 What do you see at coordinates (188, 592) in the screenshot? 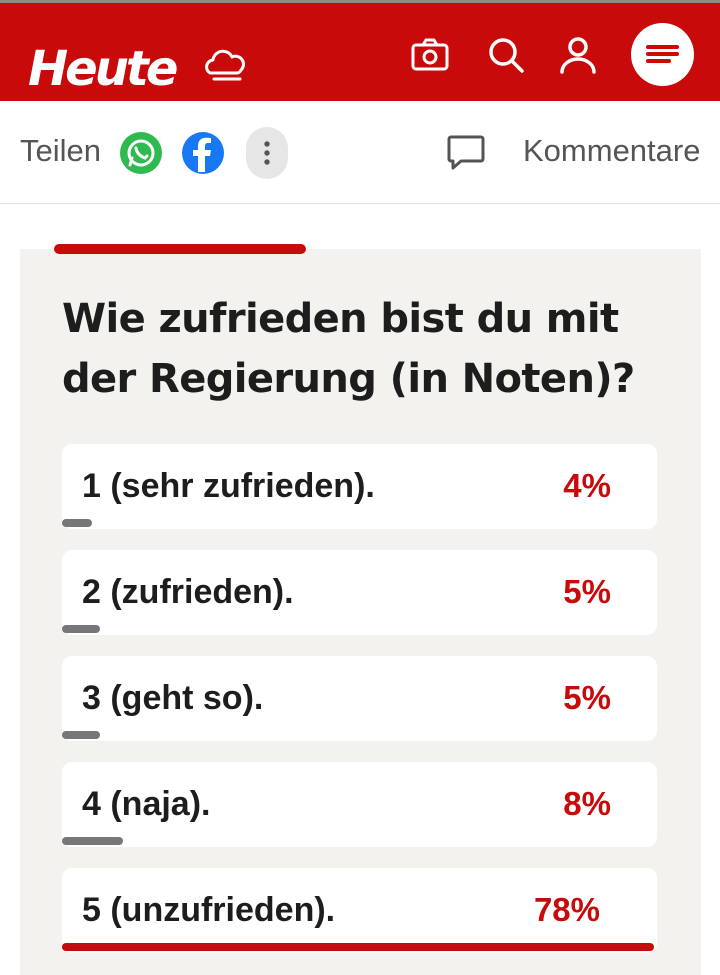
I see `poll-option-label: 2 (zufrieden).` at bounding box center [188, 592].